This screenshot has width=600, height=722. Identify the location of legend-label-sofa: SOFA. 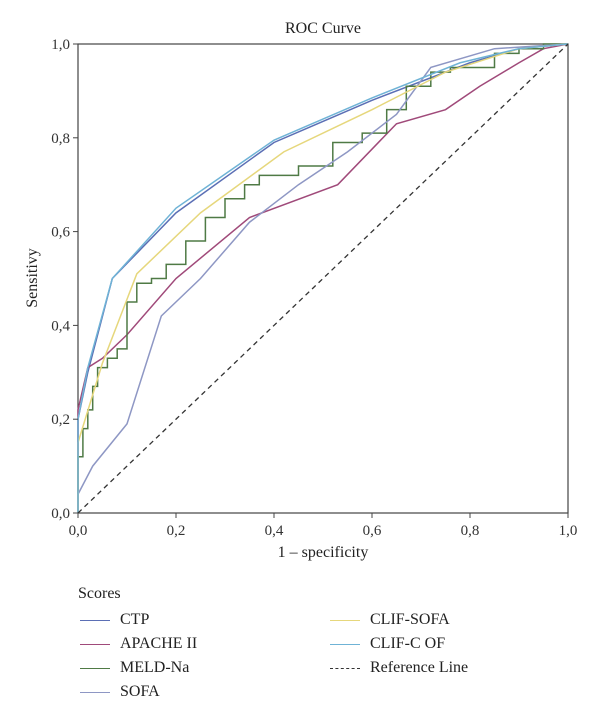
(140, 691).